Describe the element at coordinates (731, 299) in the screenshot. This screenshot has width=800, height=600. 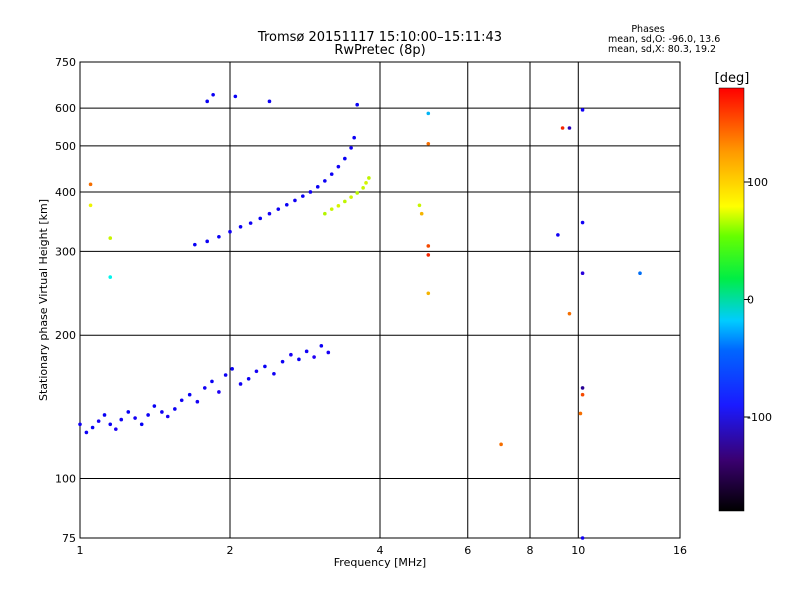
I see `colorbar` at that location.